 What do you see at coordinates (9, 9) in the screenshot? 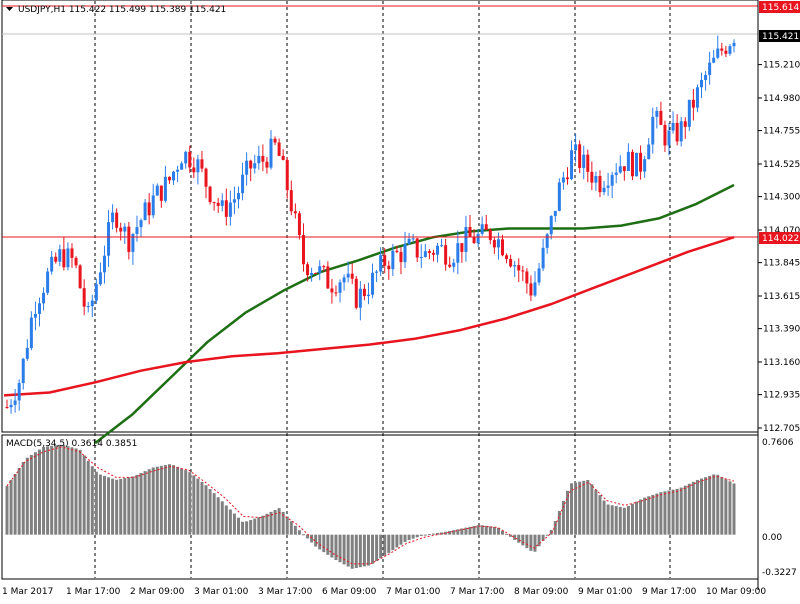
I see `dropdown-arrow-icon` at bounding box center [9, 9].